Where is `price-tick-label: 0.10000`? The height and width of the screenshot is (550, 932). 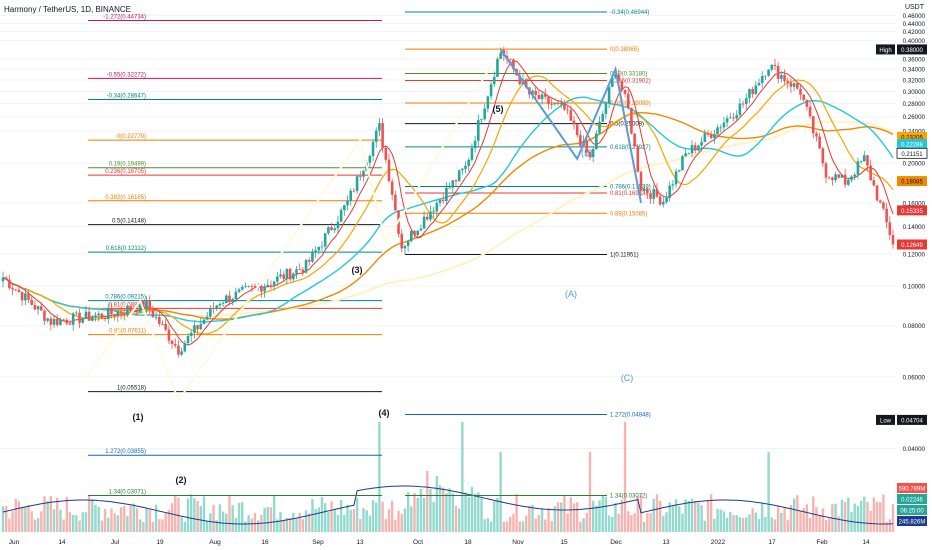
price-tick-label: 0.10000 is located at coordinates (914, 287).